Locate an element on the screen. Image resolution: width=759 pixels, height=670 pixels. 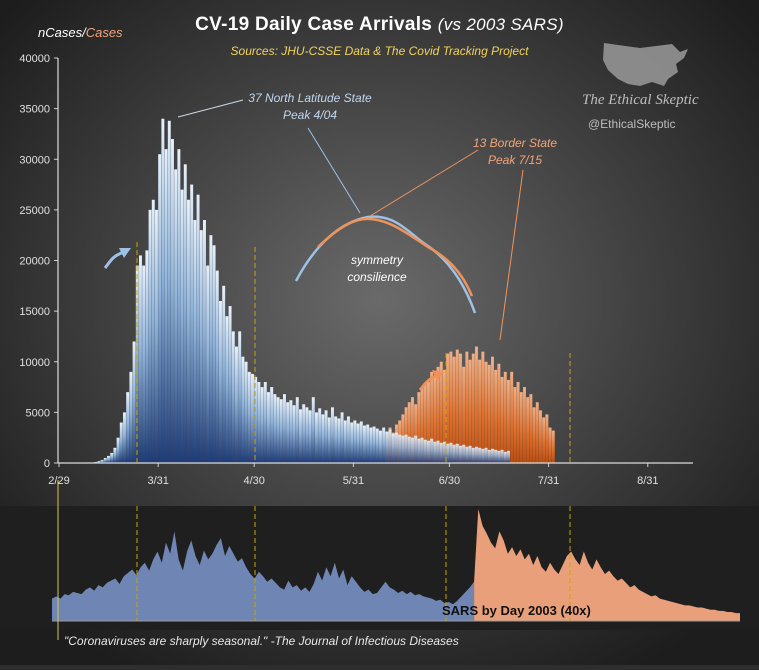
y-axis-unit-label: nCases/Cases is located at coordinates (80, 32).